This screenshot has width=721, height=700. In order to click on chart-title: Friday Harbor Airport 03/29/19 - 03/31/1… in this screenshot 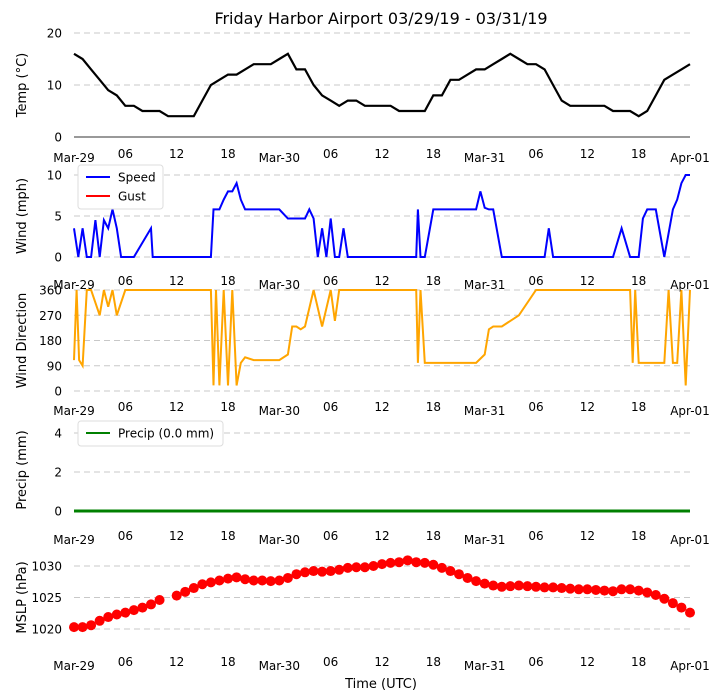, I will do `click(380, 18)`.